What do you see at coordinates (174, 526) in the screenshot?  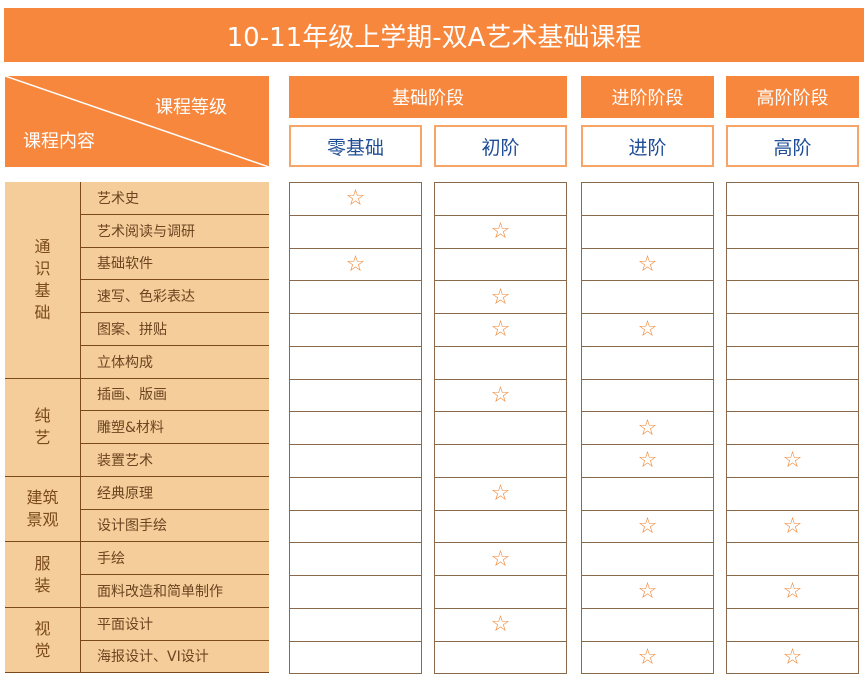 I see `course-name: 设计图手绘` at bounding box center [174, 526].